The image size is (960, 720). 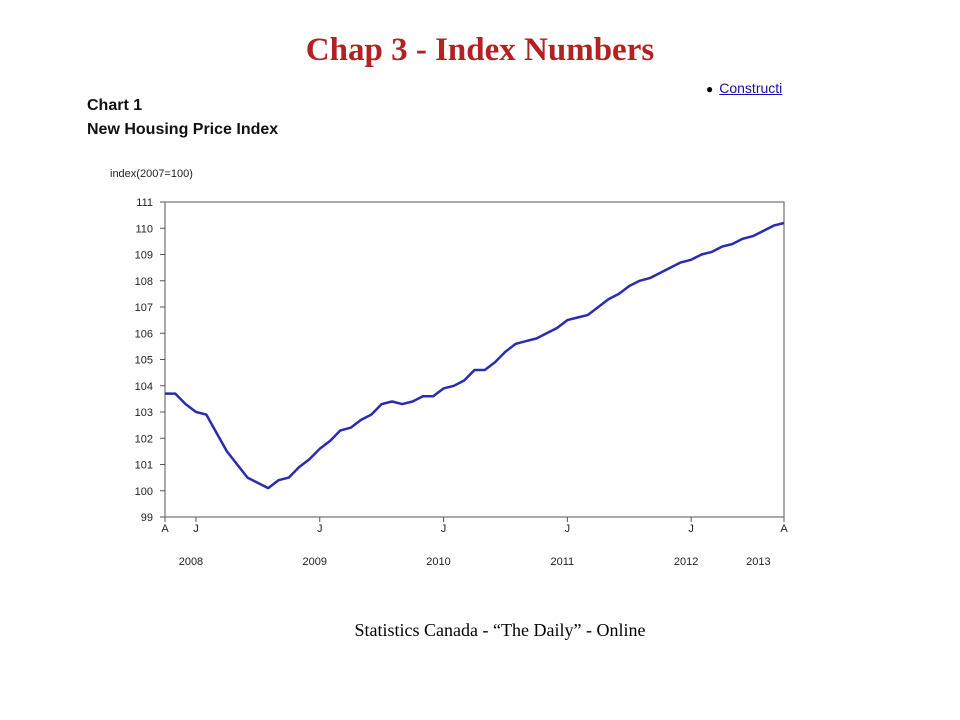 I want to click on year-label: 2010, so click(x=438, y=562).